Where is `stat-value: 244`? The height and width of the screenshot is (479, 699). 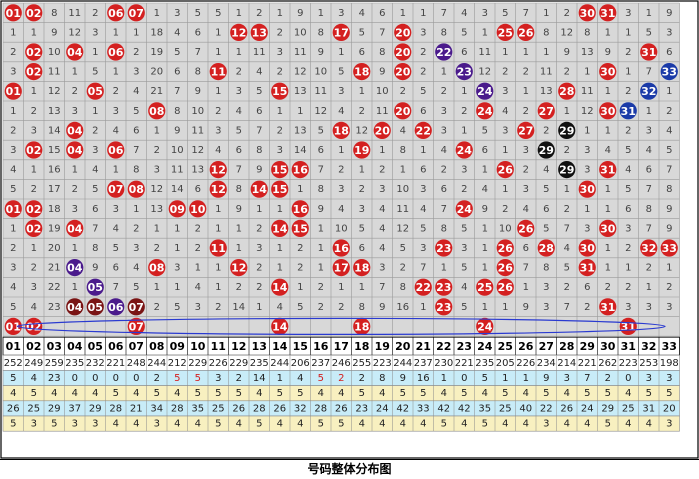
stat-value: 244 is located at coordinates (156, 363).